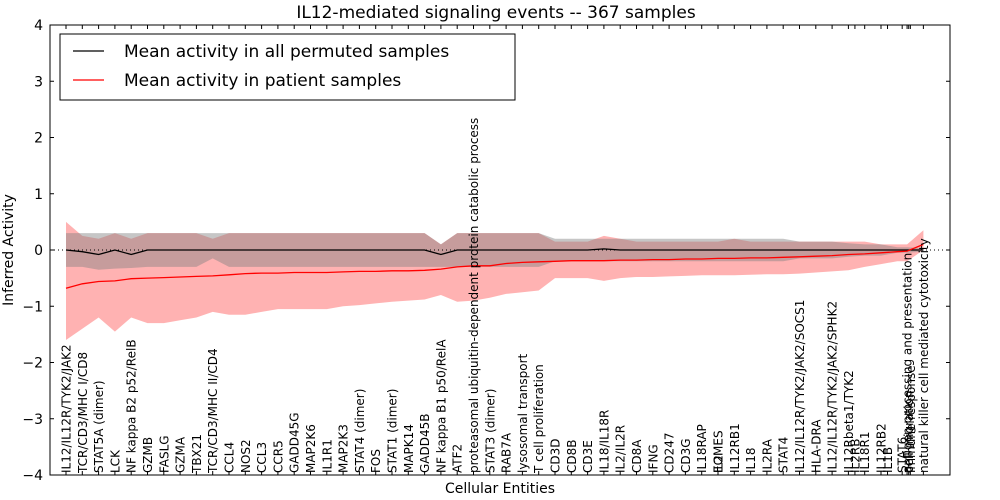 The image size is (1000, 500). I want to click on category-label: immune response, so click(911, 419).